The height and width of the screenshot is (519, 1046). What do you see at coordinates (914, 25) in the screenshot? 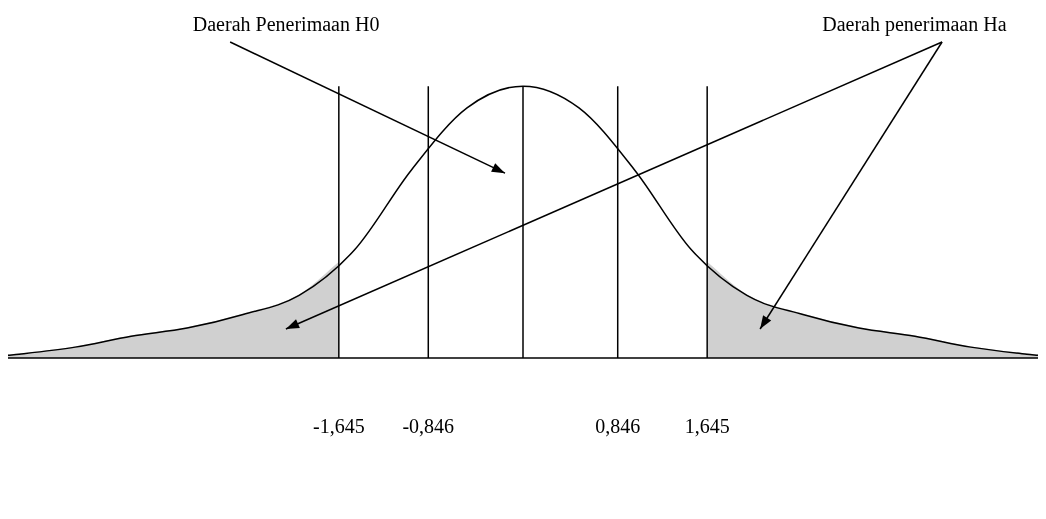
I see `text: Daerah penerimaan Ha` at bounding box center [914, 25].